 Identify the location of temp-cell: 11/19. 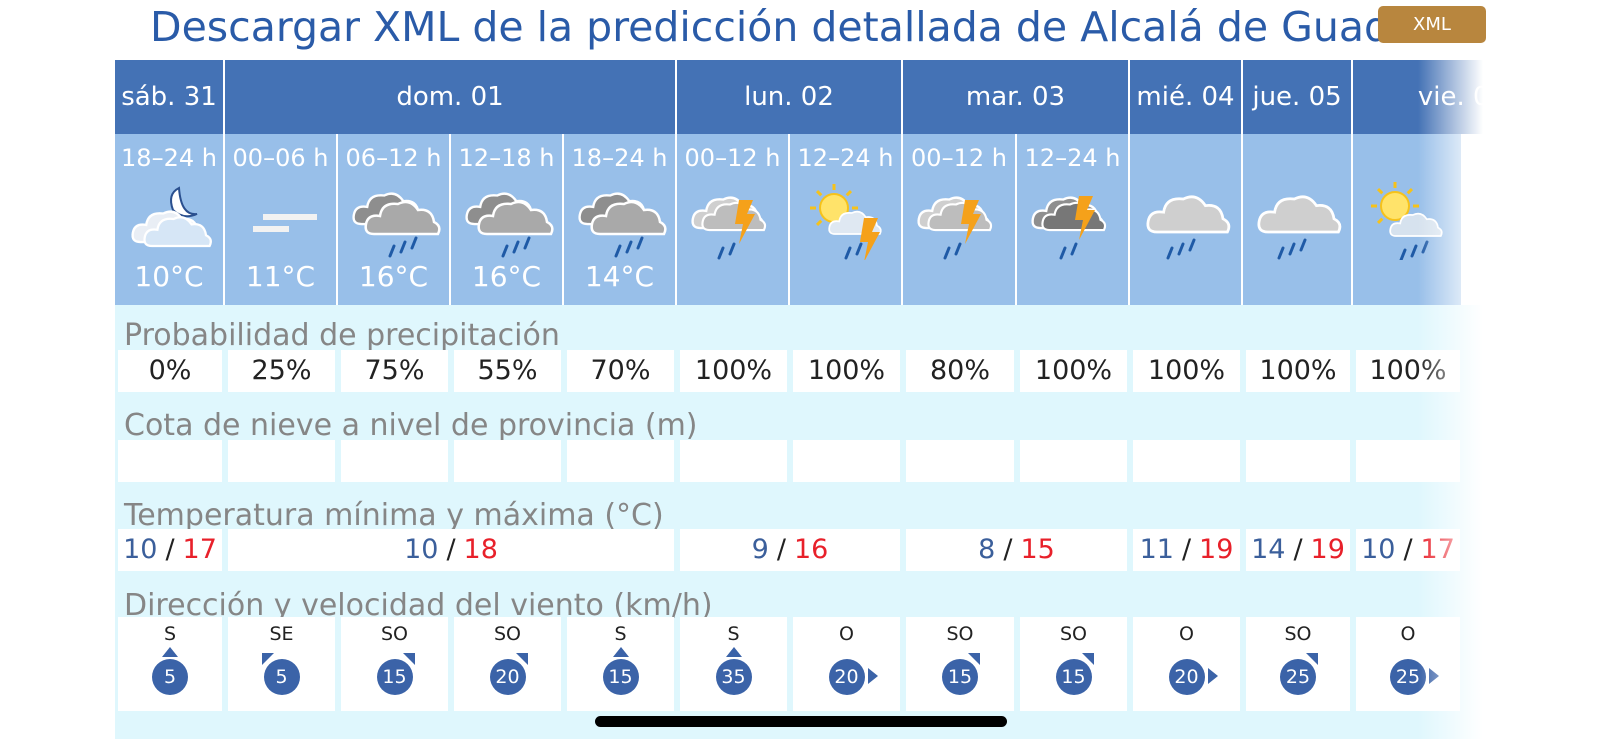
(1186, 550).